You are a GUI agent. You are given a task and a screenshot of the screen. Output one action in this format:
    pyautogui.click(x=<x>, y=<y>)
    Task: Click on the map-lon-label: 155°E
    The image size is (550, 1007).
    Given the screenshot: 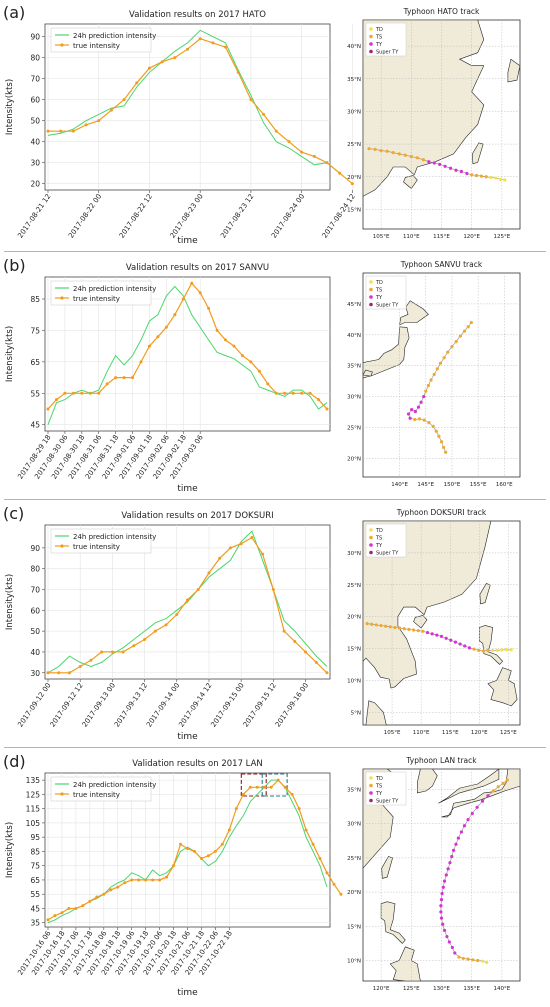 What is the action you would take?
    pyautogui.click(x=478, y=485)
    